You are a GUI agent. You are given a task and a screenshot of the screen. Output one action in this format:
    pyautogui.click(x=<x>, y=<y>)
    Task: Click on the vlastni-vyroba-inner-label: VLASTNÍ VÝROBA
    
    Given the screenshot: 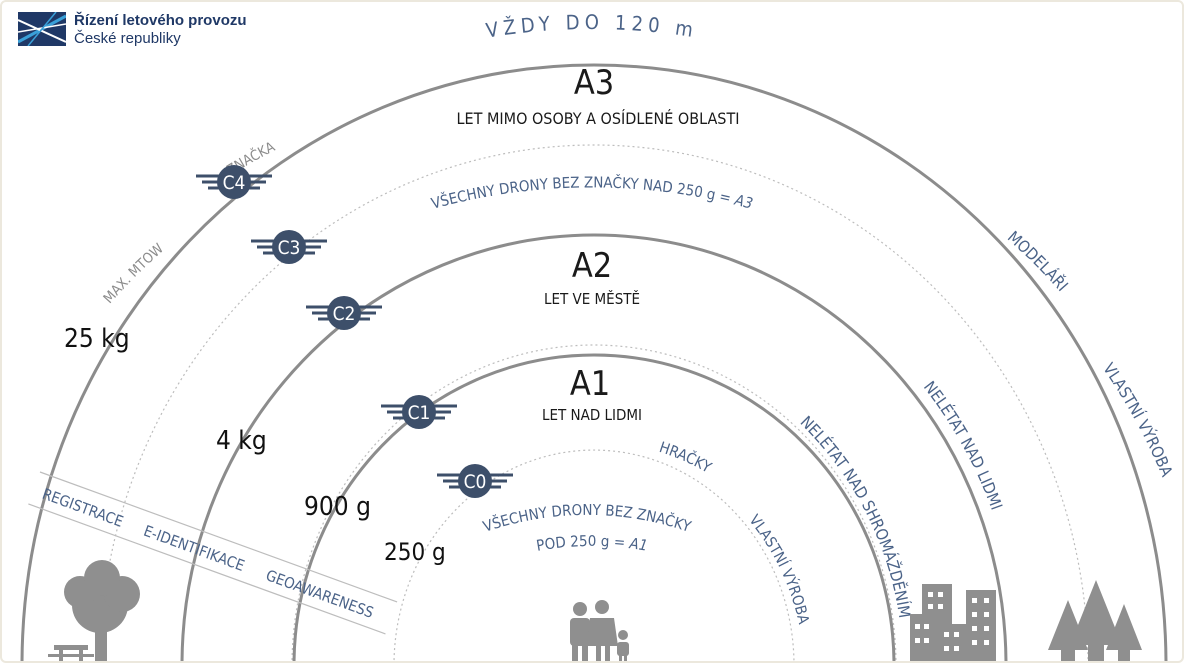 What is the action you would take?
    pyautogui.click(x=779, y=568)
    